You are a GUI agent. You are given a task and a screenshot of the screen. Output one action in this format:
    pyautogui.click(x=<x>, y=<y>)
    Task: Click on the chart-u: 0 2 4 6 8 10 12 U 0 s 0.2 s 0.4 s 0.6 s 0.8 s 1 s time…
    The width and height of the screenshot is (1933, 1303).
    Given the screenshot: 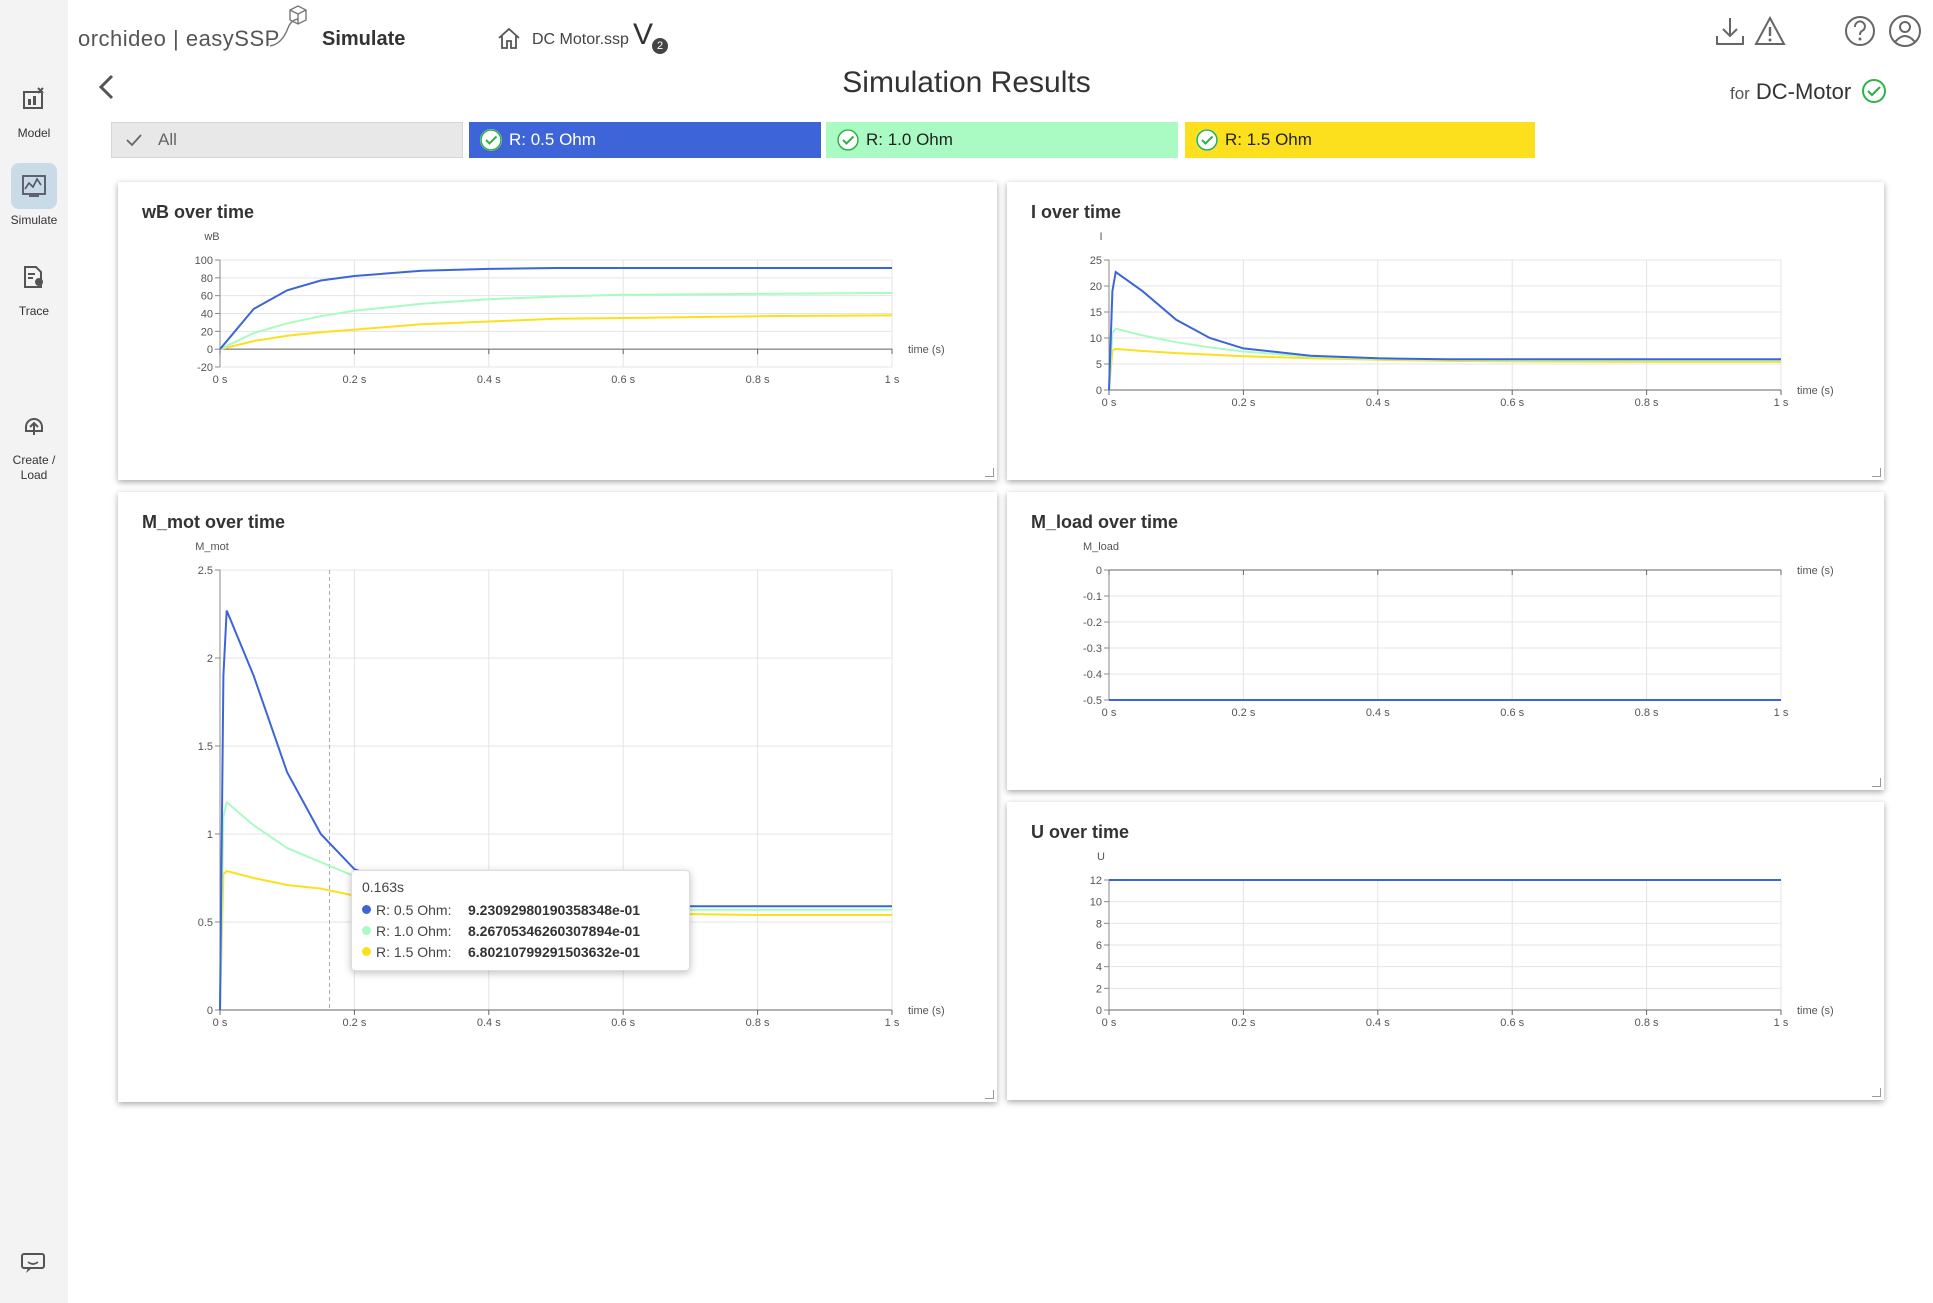 What is the action you would take?
    pyautogui.click(x=1445, y=951)
    